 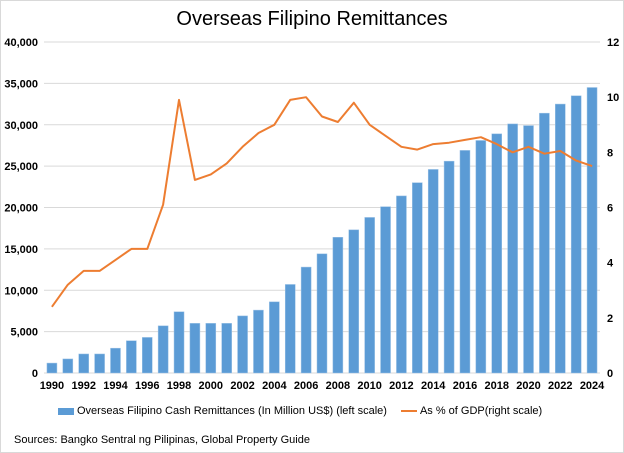 What do you see at coordinates (242, 386) in the screenshot?
I see `x-tick-label: 2002` at bounding box center [242, 386].